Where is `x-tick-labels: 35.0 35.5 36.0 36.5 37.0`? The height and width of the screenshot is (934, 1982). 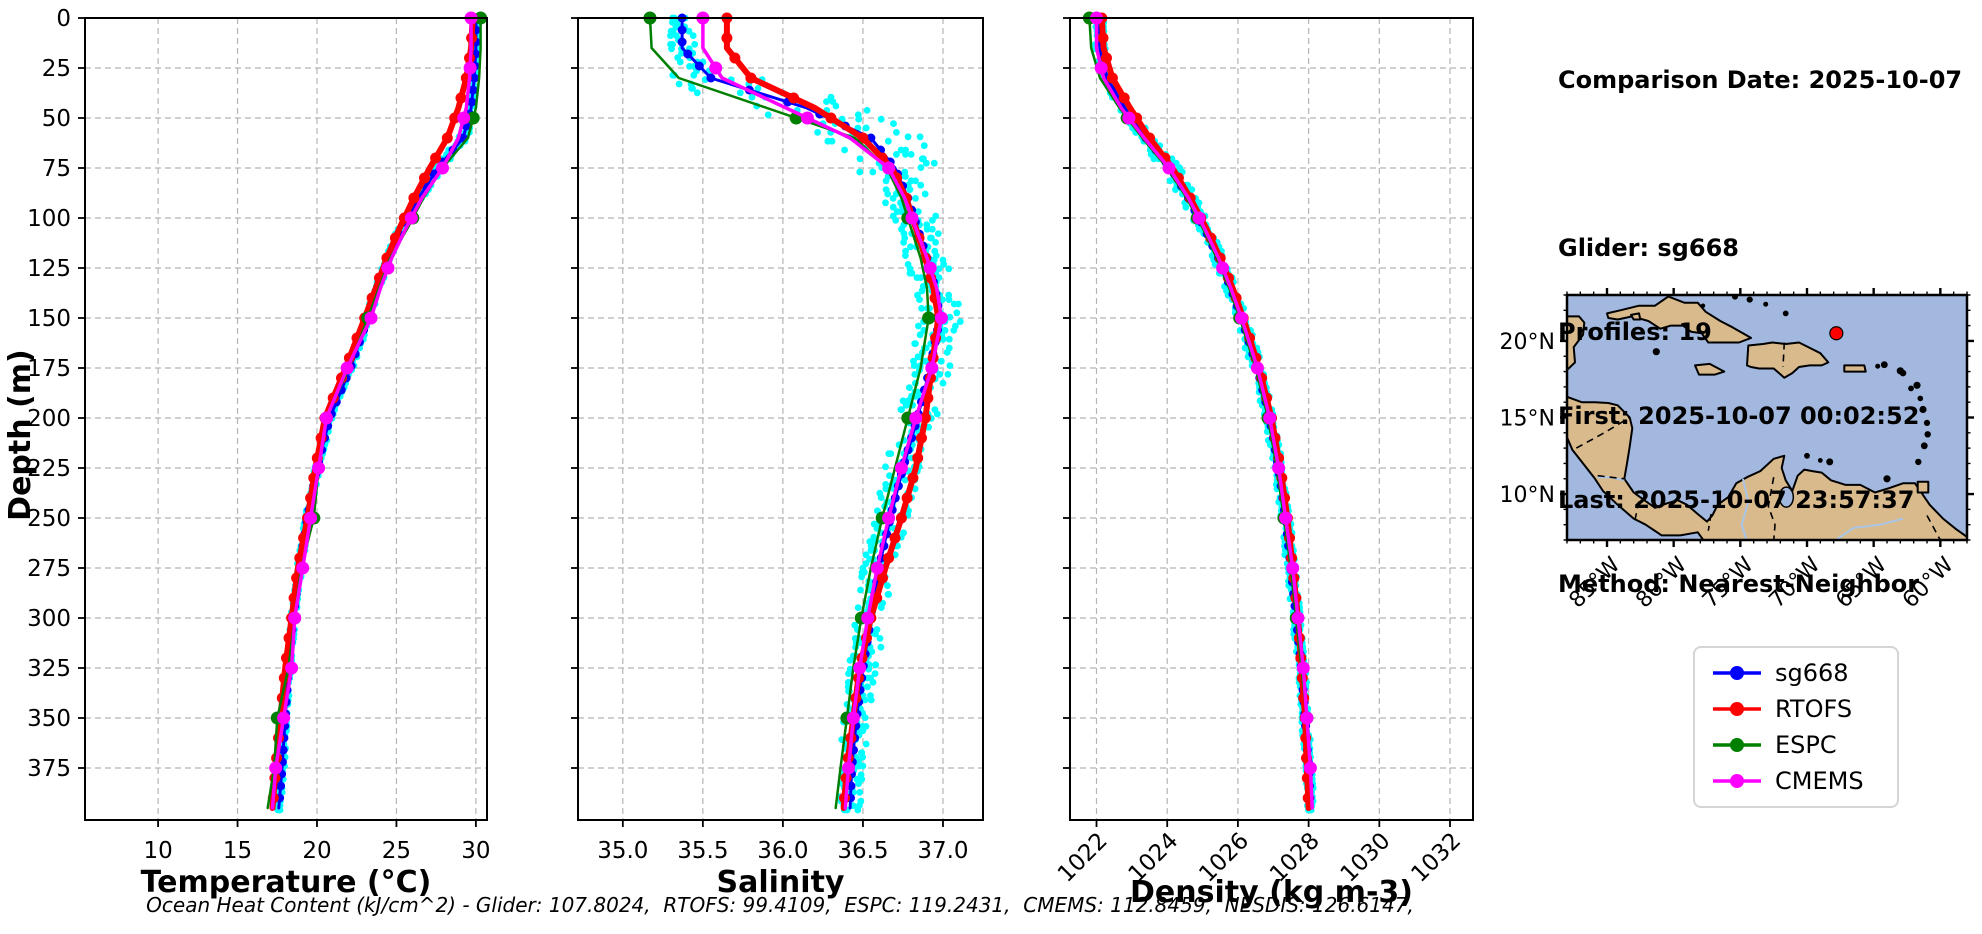
x-tick-labels: 35.0 35.5 36.0 36.5 37.0 is located at coordinates (782, 851).